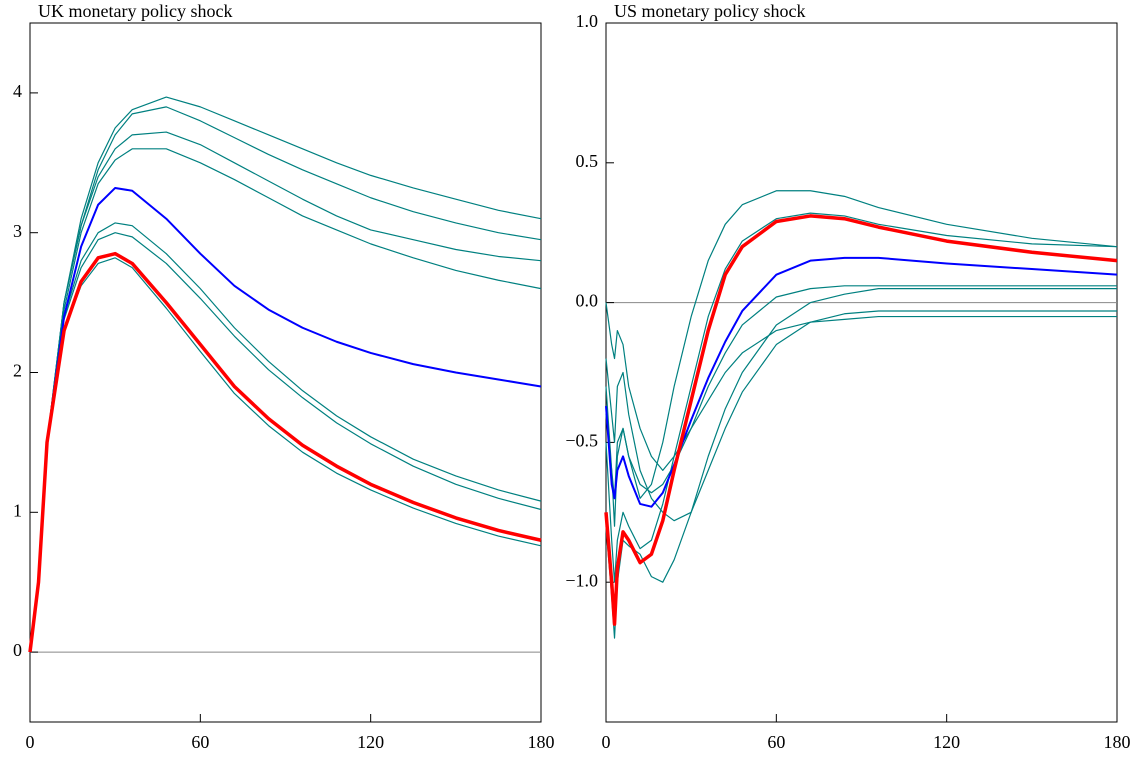 The width and height of the screenshot is (1142, 758). I want to click on panel-title: UK monetary policy shock, so click(135, 11).